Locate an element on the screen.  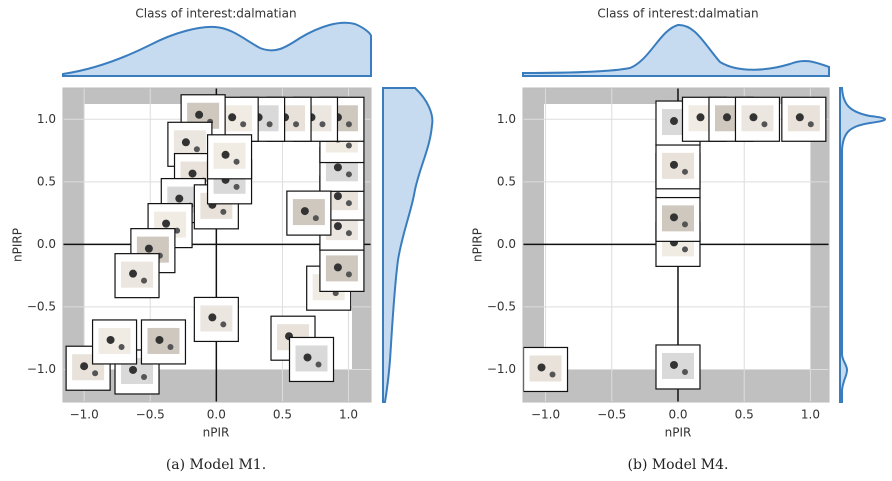
x-tick-label: 0.0 is located at coordinates (677, 415).